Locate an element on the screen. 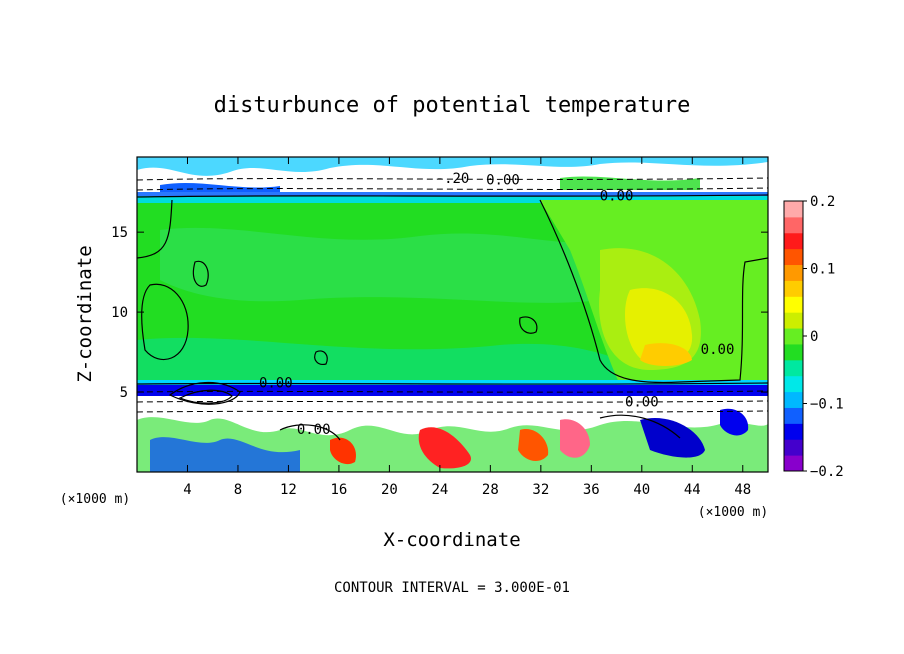 The image size is (904, 654). x-tick-label: 28 is located at coordinates (490, 490).